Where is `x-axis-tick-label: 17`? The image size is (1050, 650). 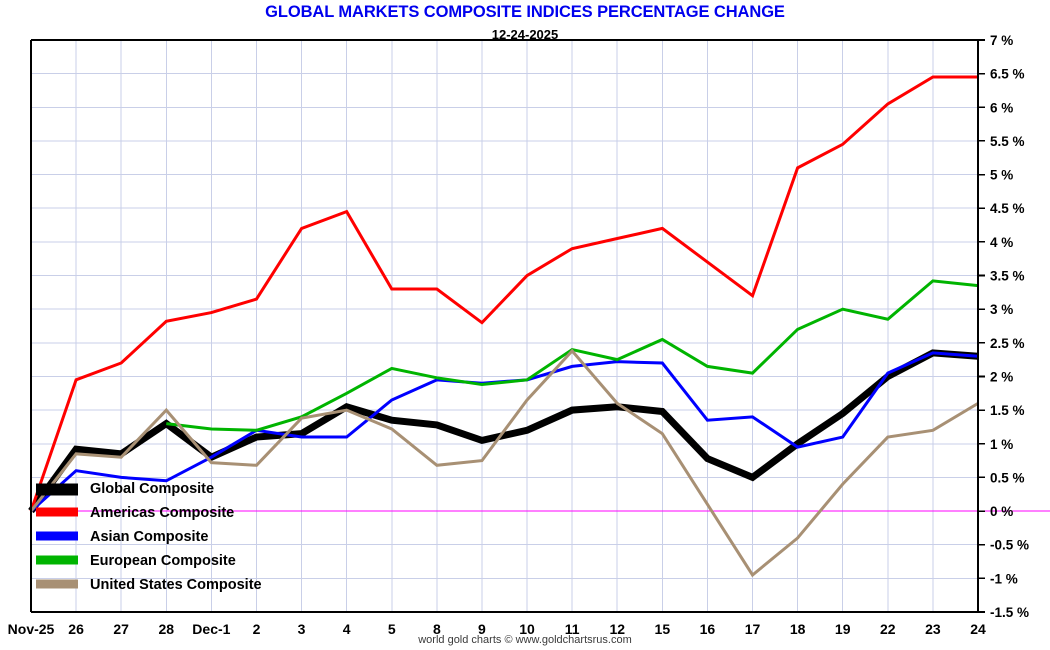 x-axis-tick-label: 17 is located at coordinates (753, 629).